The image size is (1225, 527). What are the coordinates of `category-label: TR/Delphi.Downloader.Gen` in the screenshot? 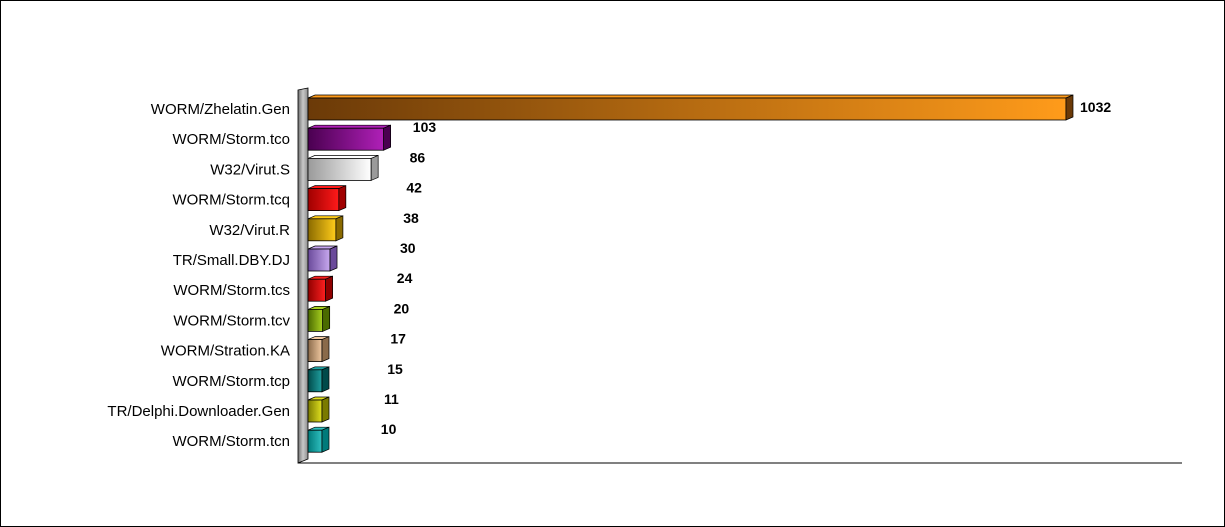 It's located at (198, 411).